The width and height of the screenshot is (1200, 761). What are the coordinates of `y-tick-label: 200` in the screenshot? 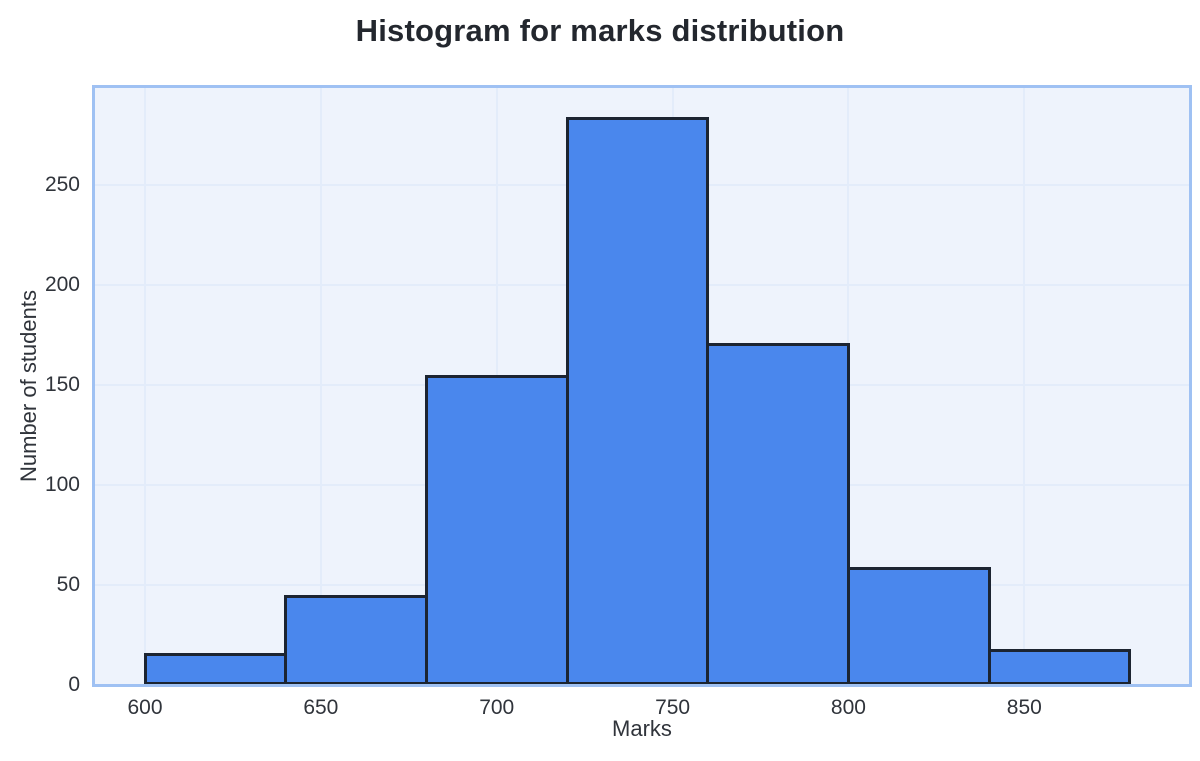 It's located at (62, 284).